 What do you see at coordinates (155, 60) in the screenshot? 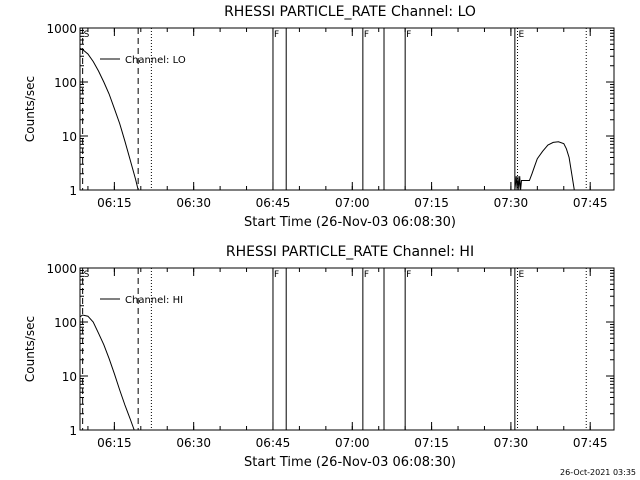
I see `legend-label-lo: Channel: LO` at bounding box center [155, 60].